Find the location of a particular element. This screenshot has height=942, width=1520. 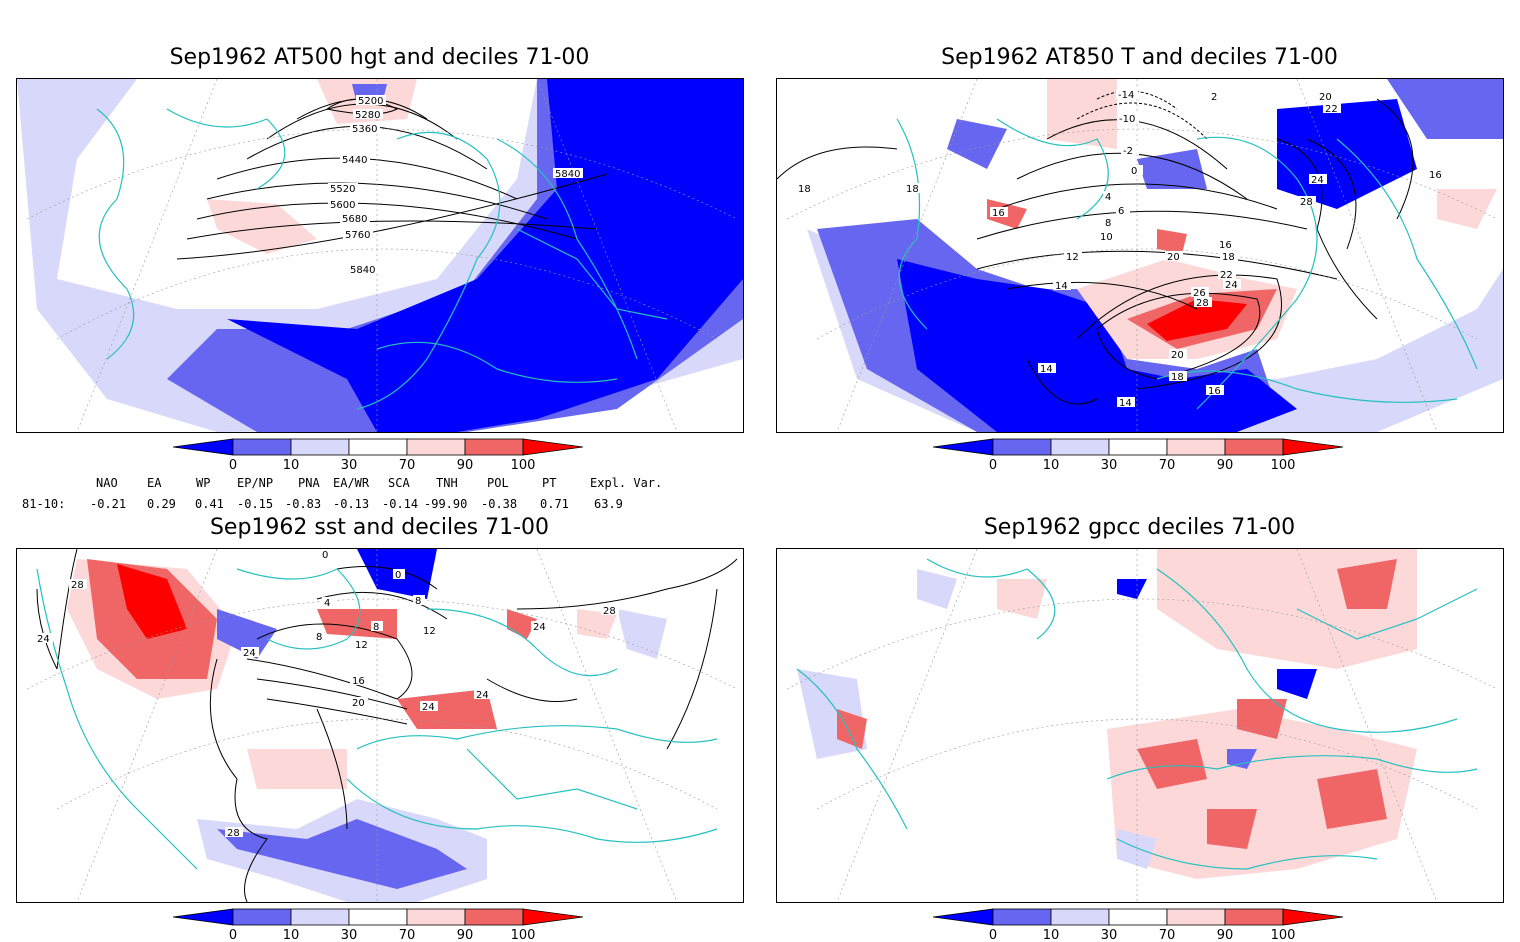

panel-2-title: Sep1962 AT850 T and deciles 71-00 is located at coordinates (1139, 57).